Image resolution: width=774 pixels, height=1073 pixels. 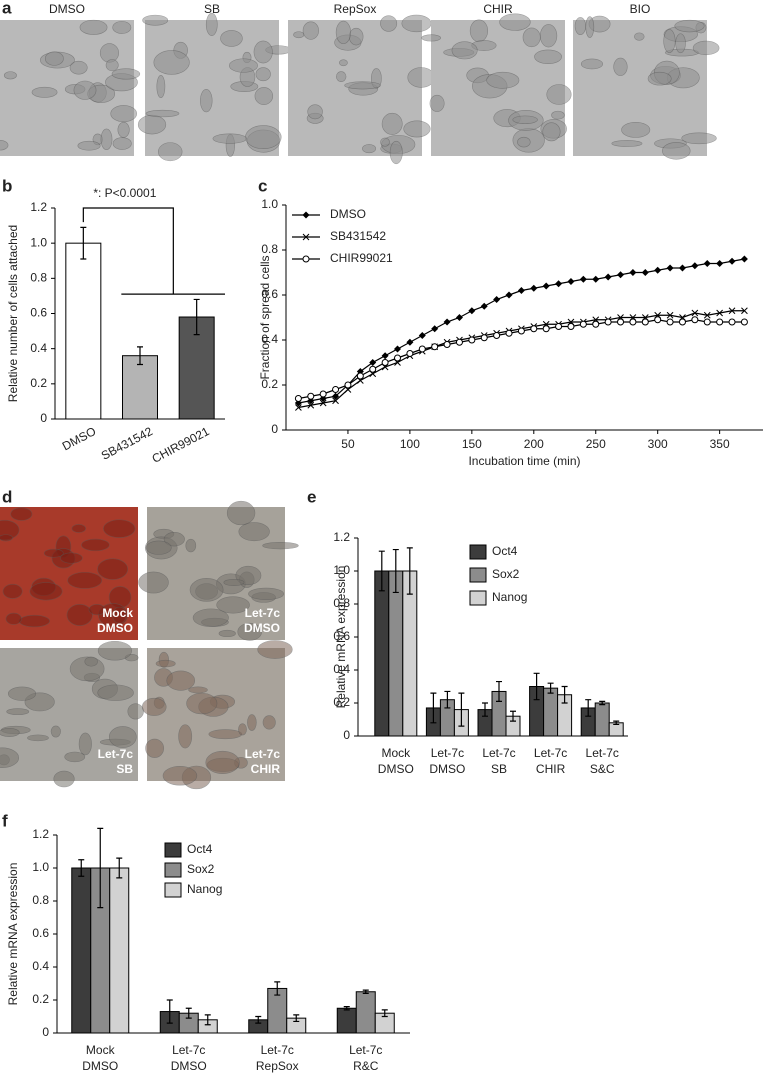 I want to click on x-tick-label: 50, so click(x=348, y=444).